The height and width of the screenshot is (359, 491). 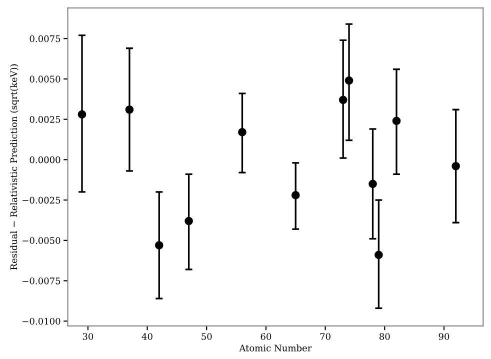 What do you see at coordinates (325, 336) in the screenshot?
I see `x-tick-label: 70` at bounding box center [325, 336].